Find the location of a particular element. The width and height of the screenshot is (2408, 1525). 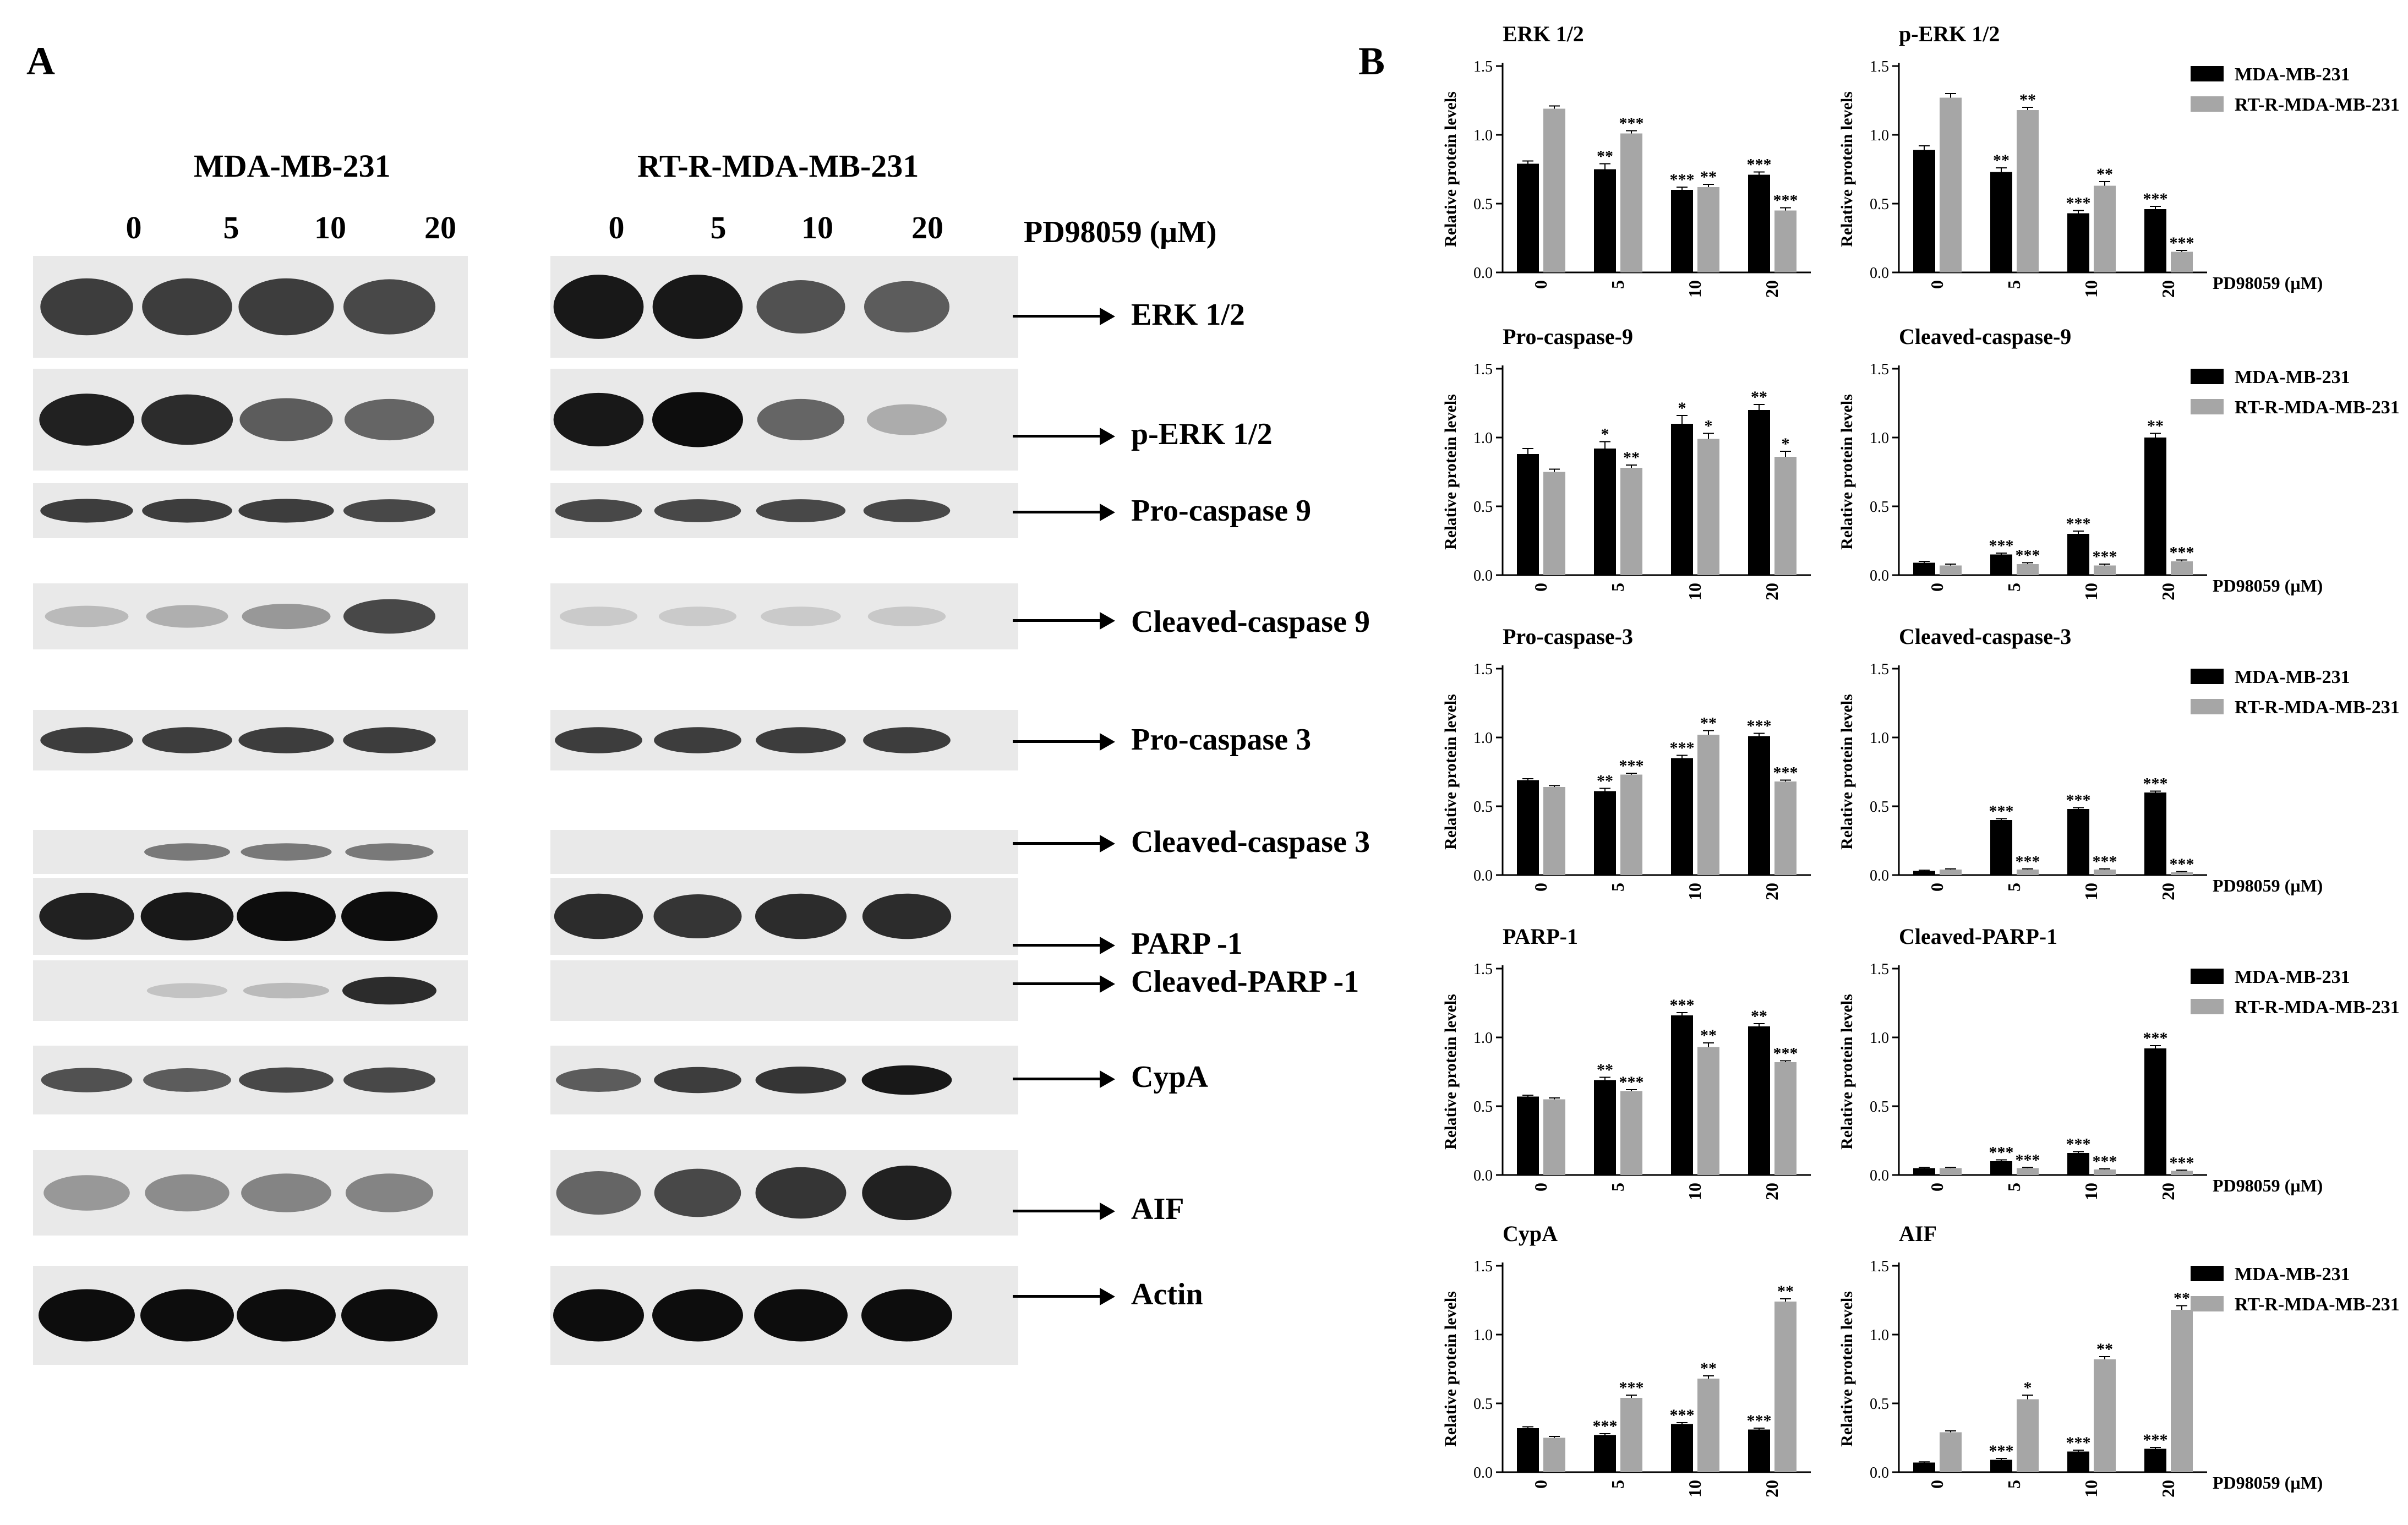

chart-title: p-ERK 1/2 is located at coordinates (1949, 33).